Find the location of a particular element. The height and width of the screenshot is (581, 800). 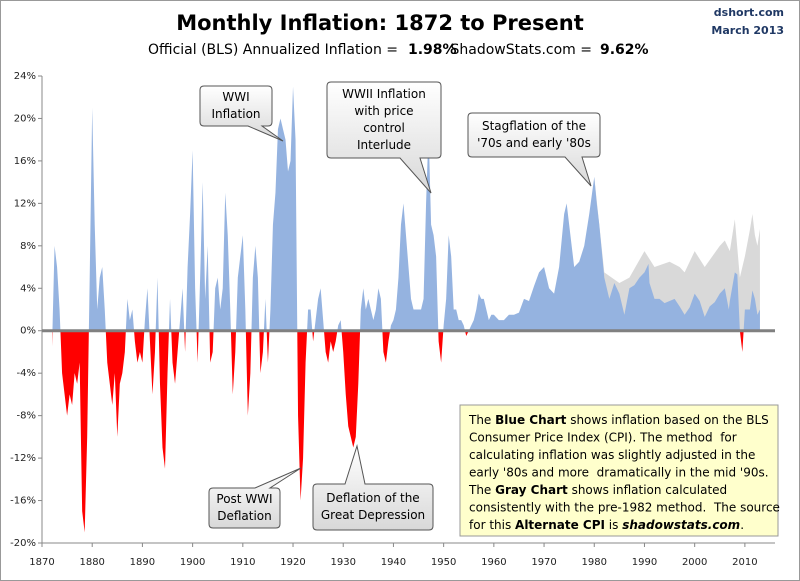

callout-text: Inflation is located at coordinates (235, 114).